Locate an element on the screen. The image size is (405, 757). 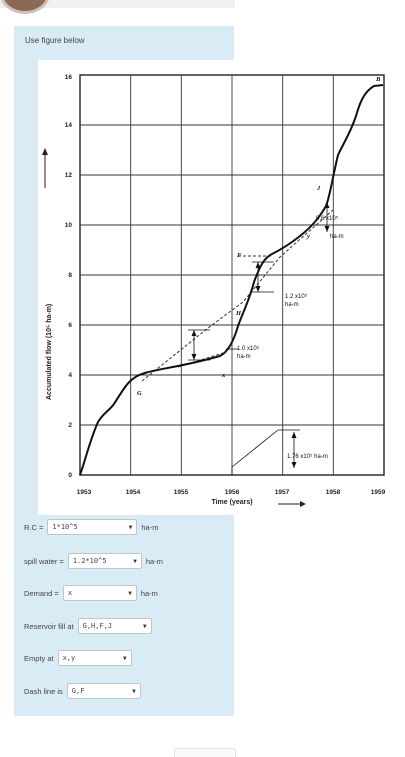
point-label-G: G is located at coordinates (139, 393).